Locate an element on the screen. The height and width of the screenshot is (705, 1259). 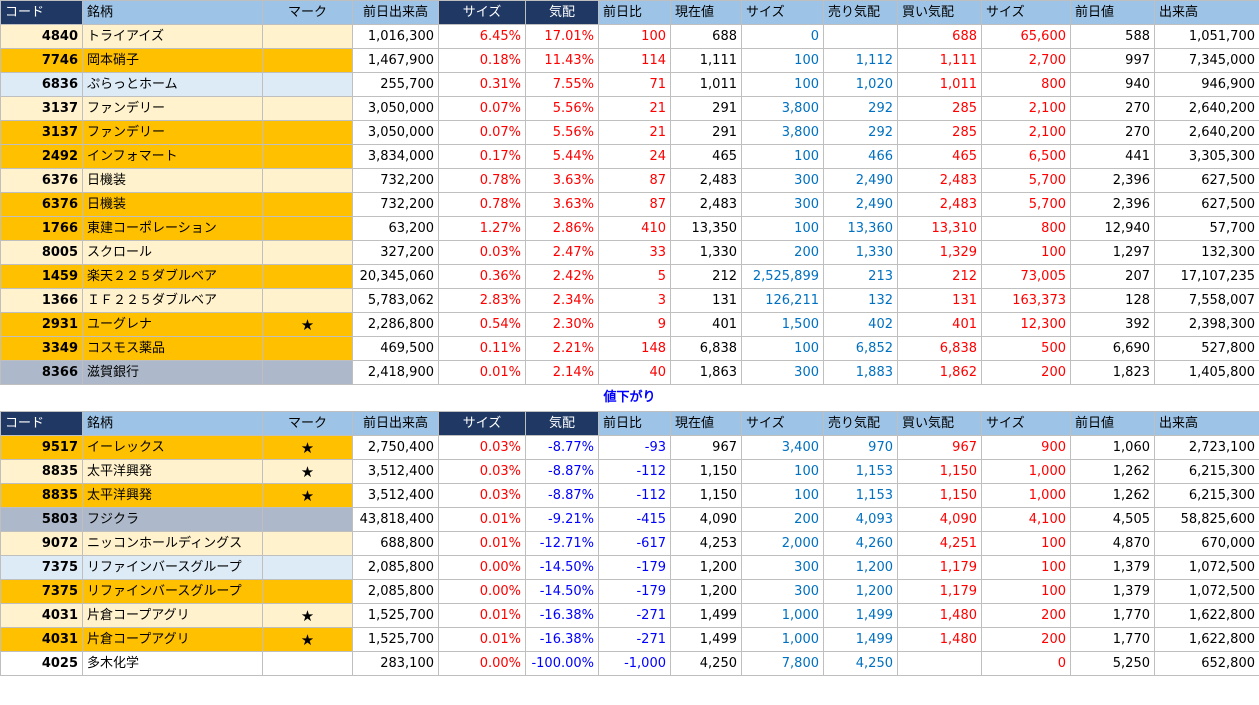
cell-bid: 688 is located at coordinates (939, 36).